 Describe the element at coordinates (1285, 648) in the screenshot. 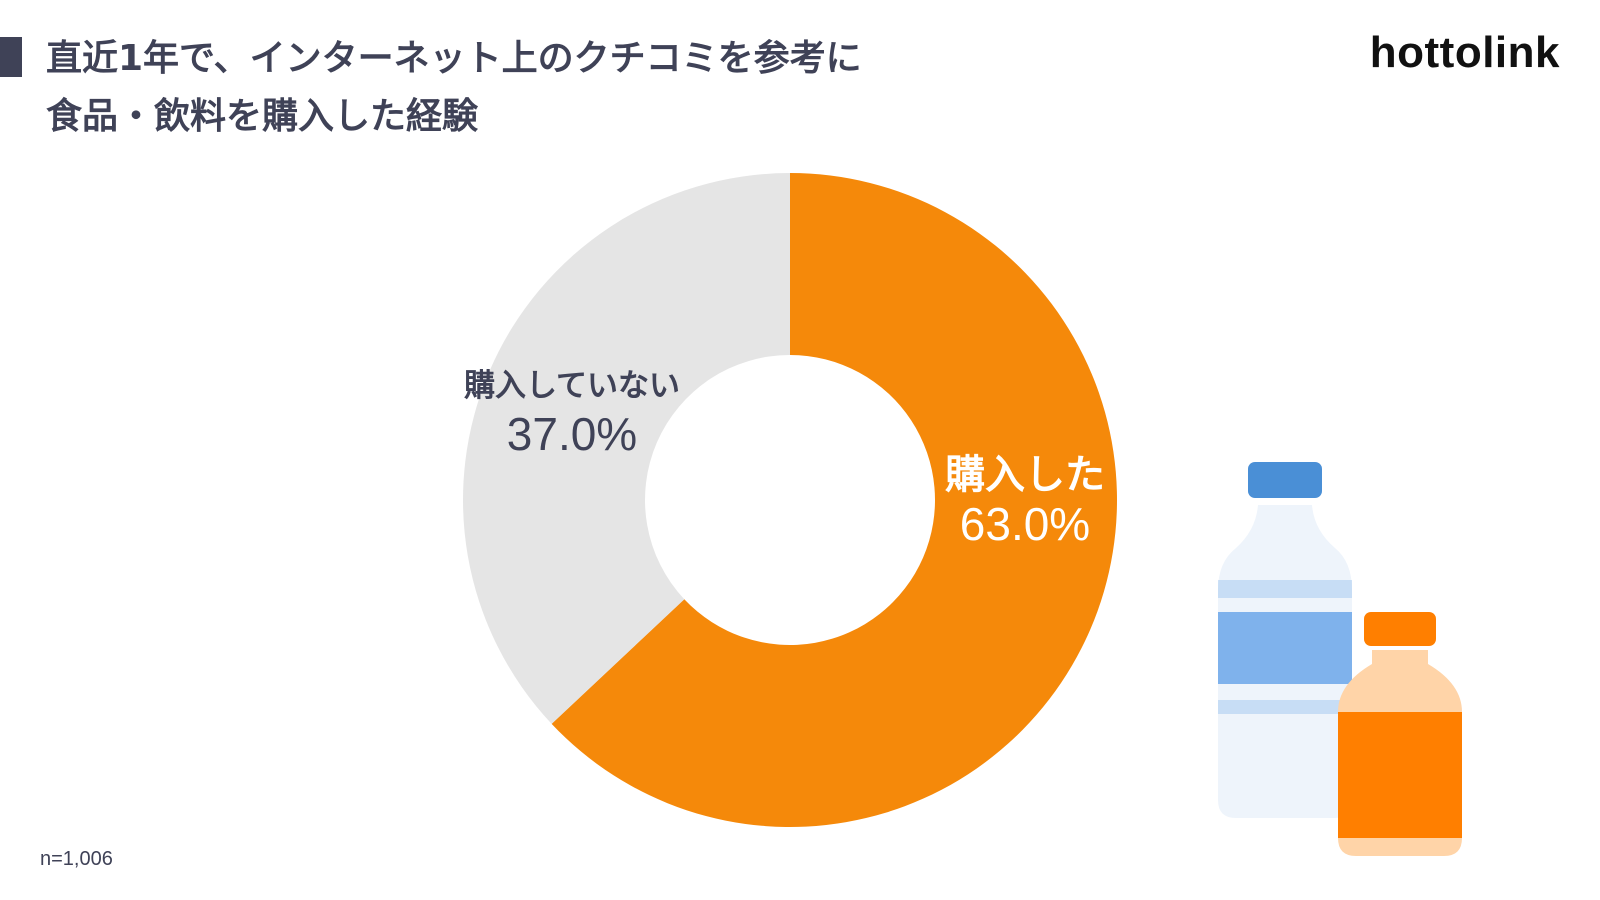

I see `water-bottle-label` at that location.